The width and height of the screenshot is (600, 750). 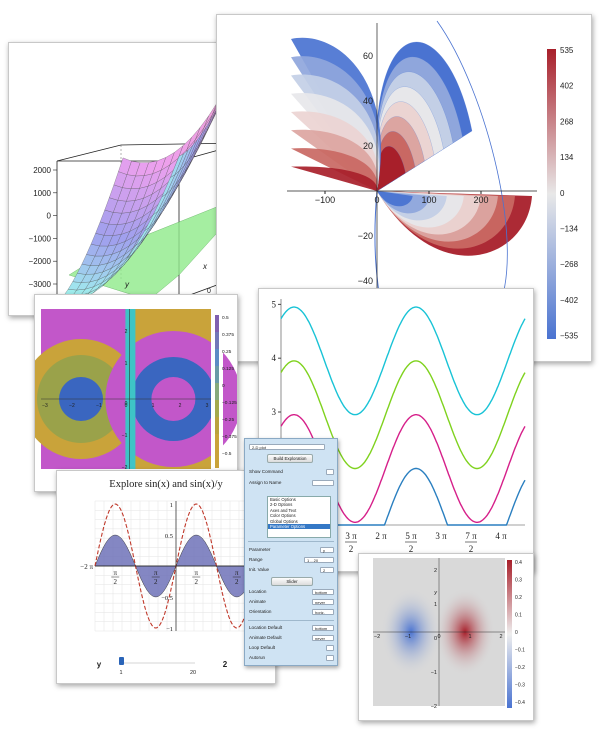 What do you see at coordinates (520, 651) in the screenshot?
I see `colorbar-label: −0.1` at bounding box center [520, 651].